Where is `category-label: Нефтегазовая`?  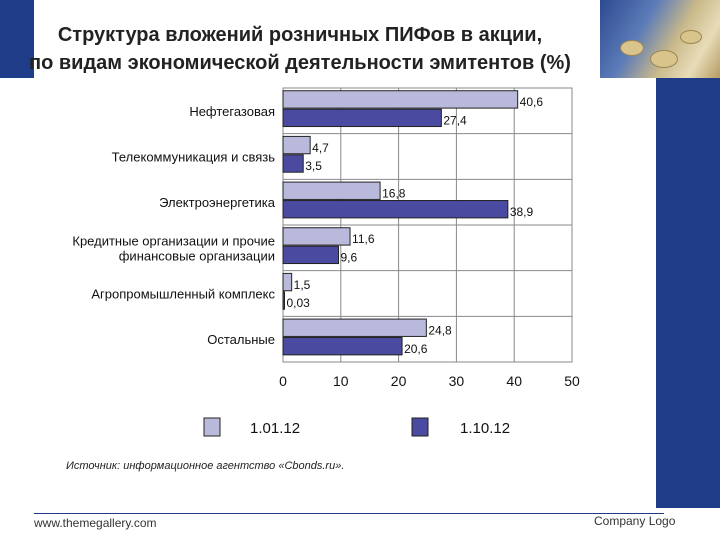
category-label: Нефтегазовая is located at coordinates (232, 111).